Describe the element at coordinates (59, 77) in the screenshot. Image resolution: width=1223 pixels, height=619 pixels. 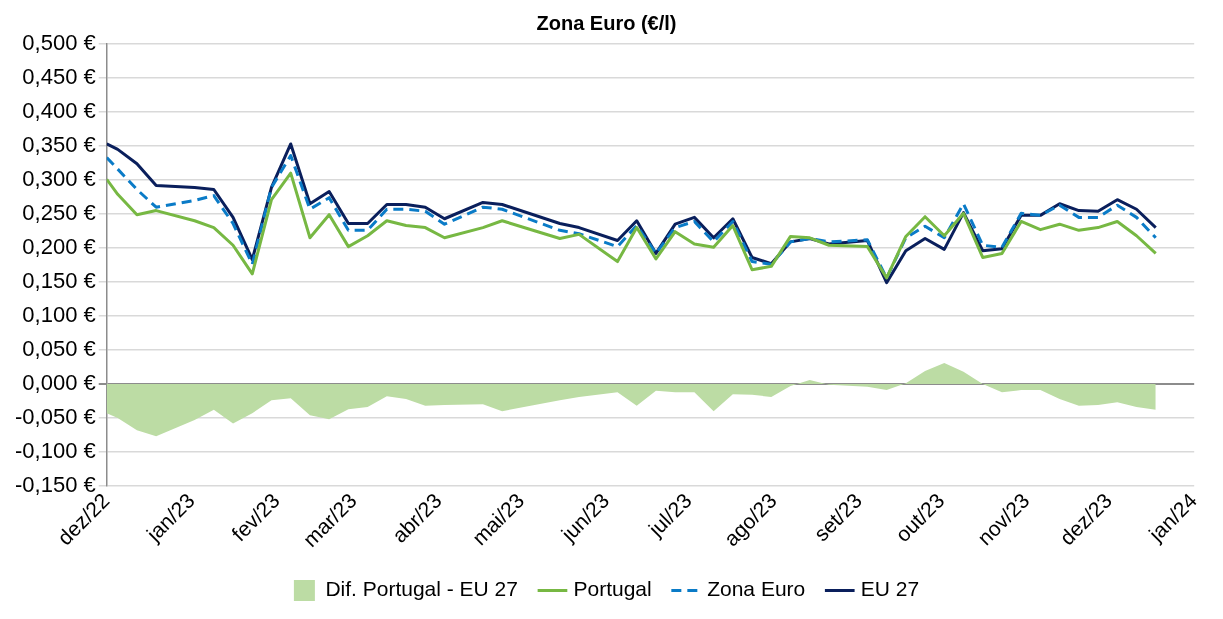
I see `y-tick-label: 0,450 €` at that location.